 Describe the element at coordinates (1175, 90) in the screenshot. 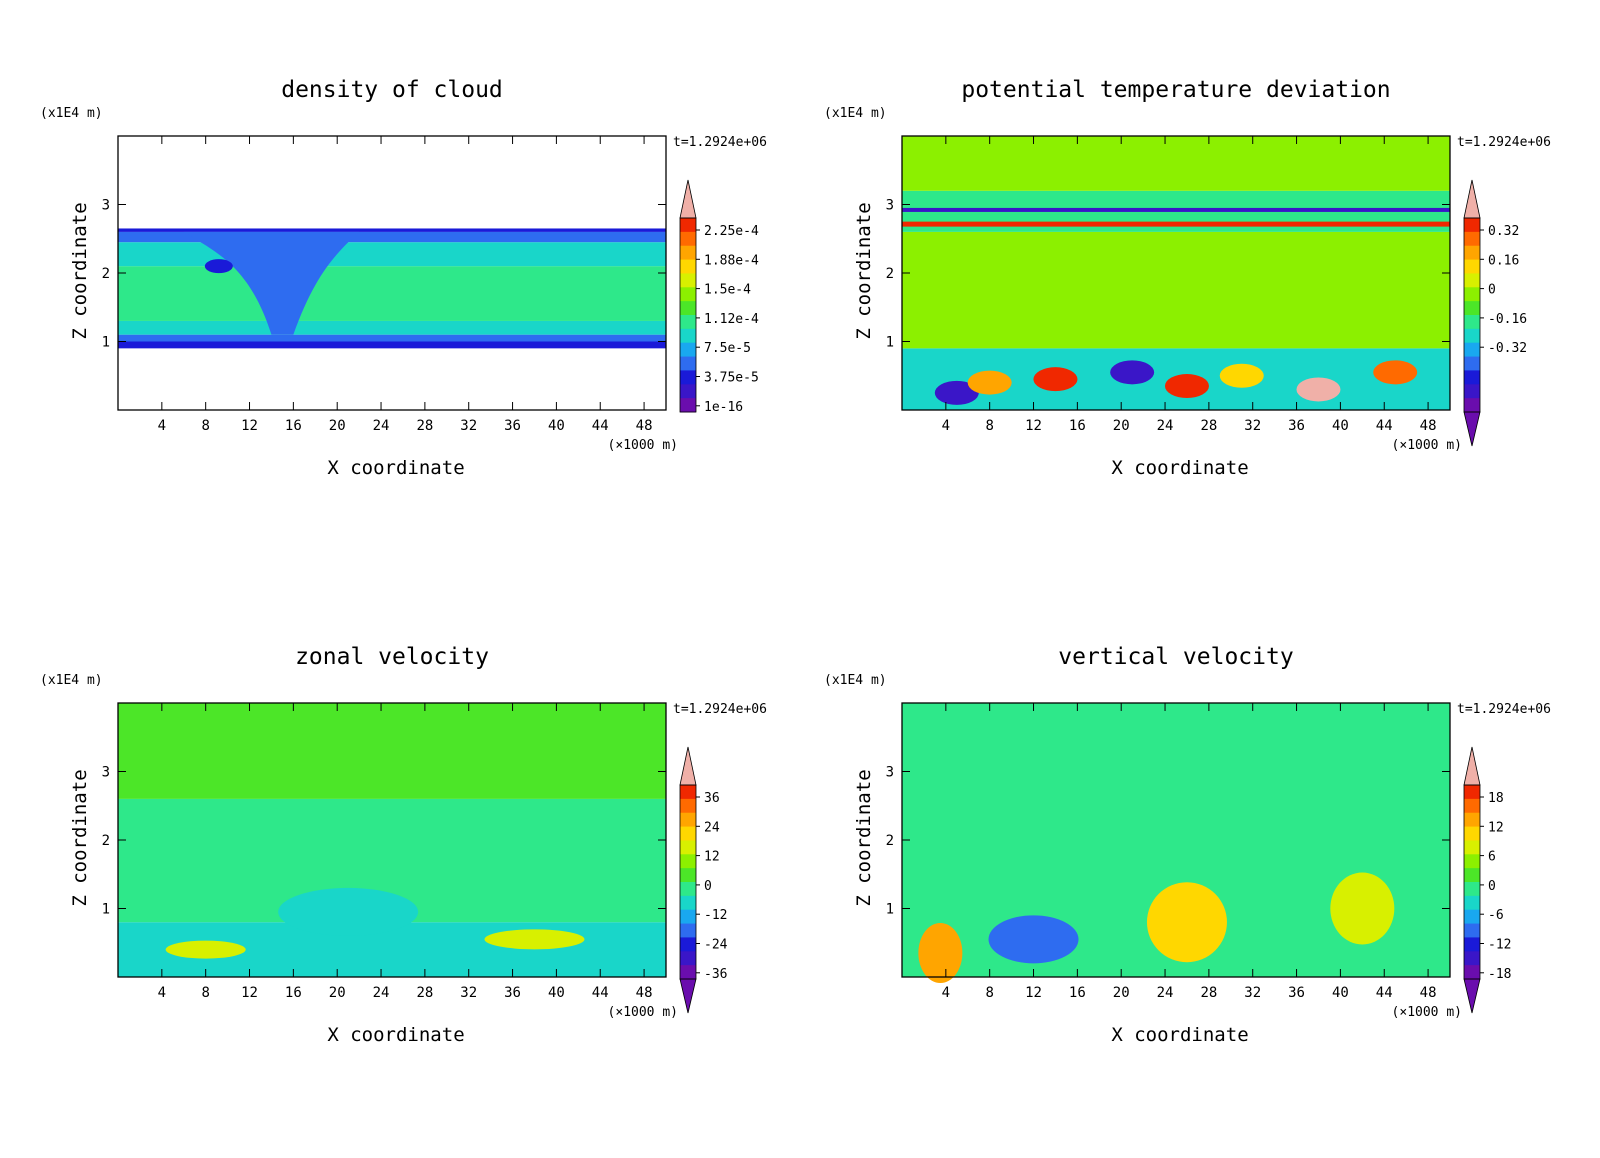

I see `chart-title: potential temperature deviation` at that location.